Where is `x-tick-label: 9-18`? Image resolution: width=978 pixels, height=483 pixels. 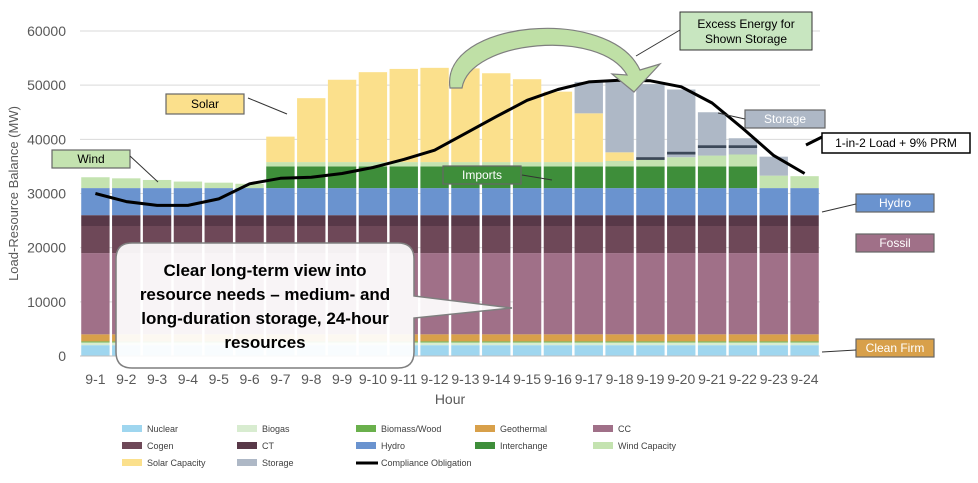
x-tick-label: 9-18 is located at coordinates (620, 379).